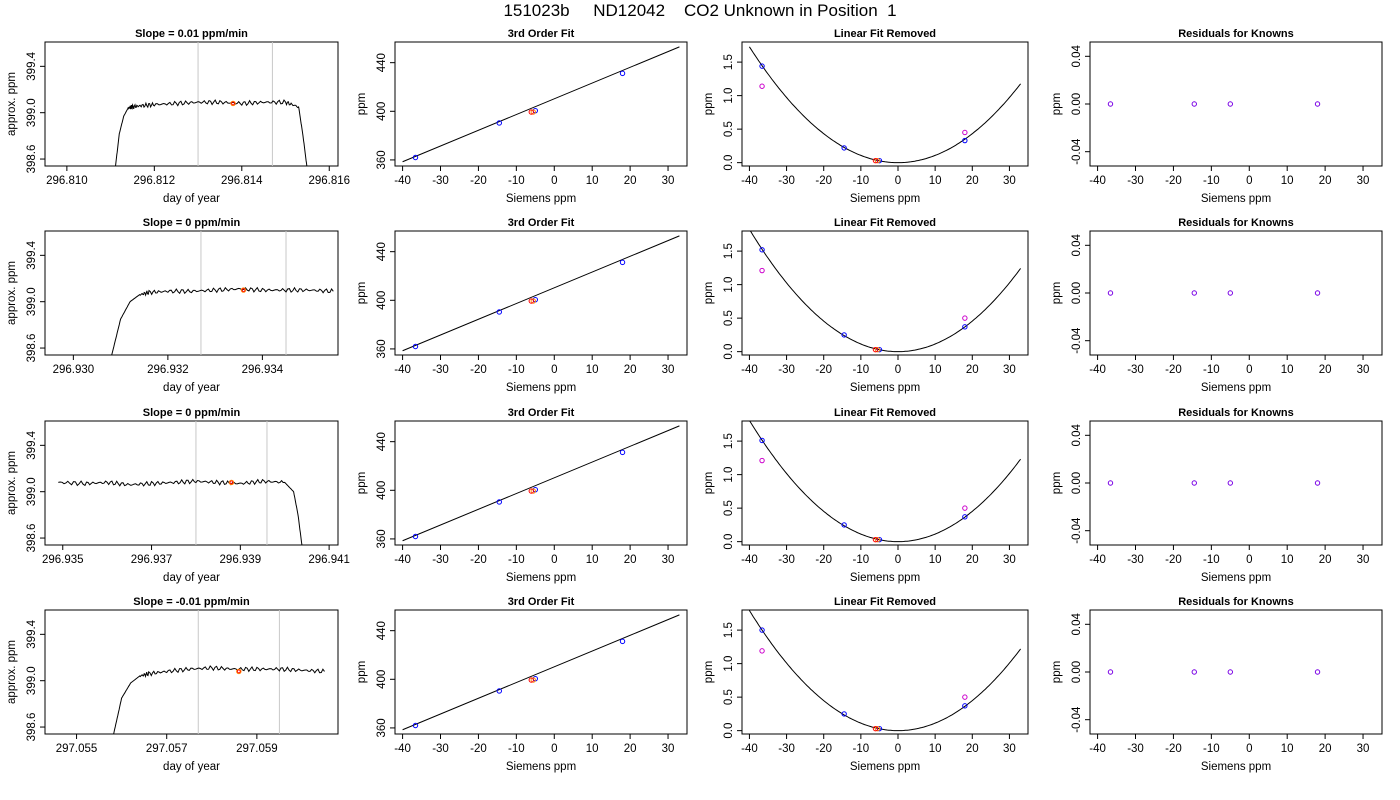 The image size is (1400, 800). What do you see at coordinates (168, 370) in the screenshot?
I see `x-tick-label: 296.932` at bounding box center [168, 370].